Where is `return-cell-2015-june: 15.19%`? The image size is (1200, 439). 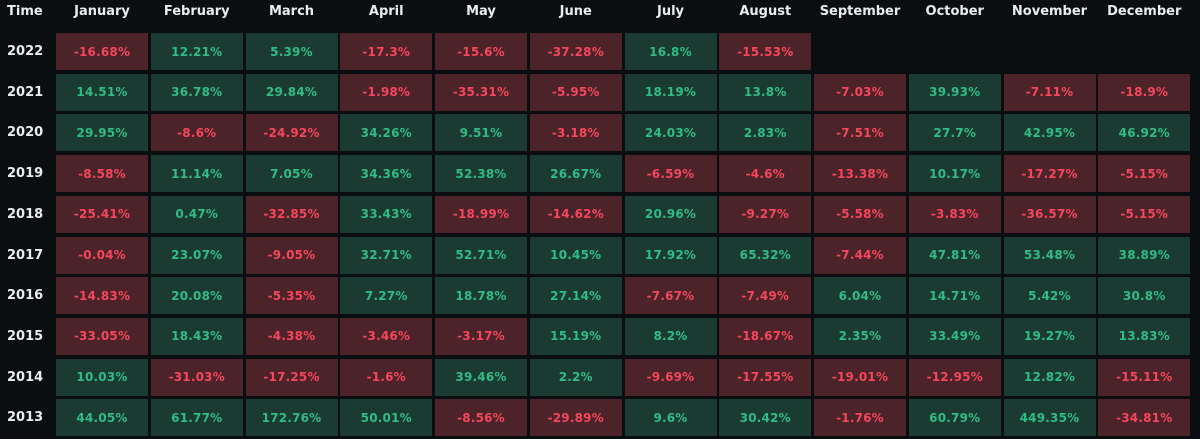 return-cell-2015-june: 15.19% is located at coordinates (575, 336).